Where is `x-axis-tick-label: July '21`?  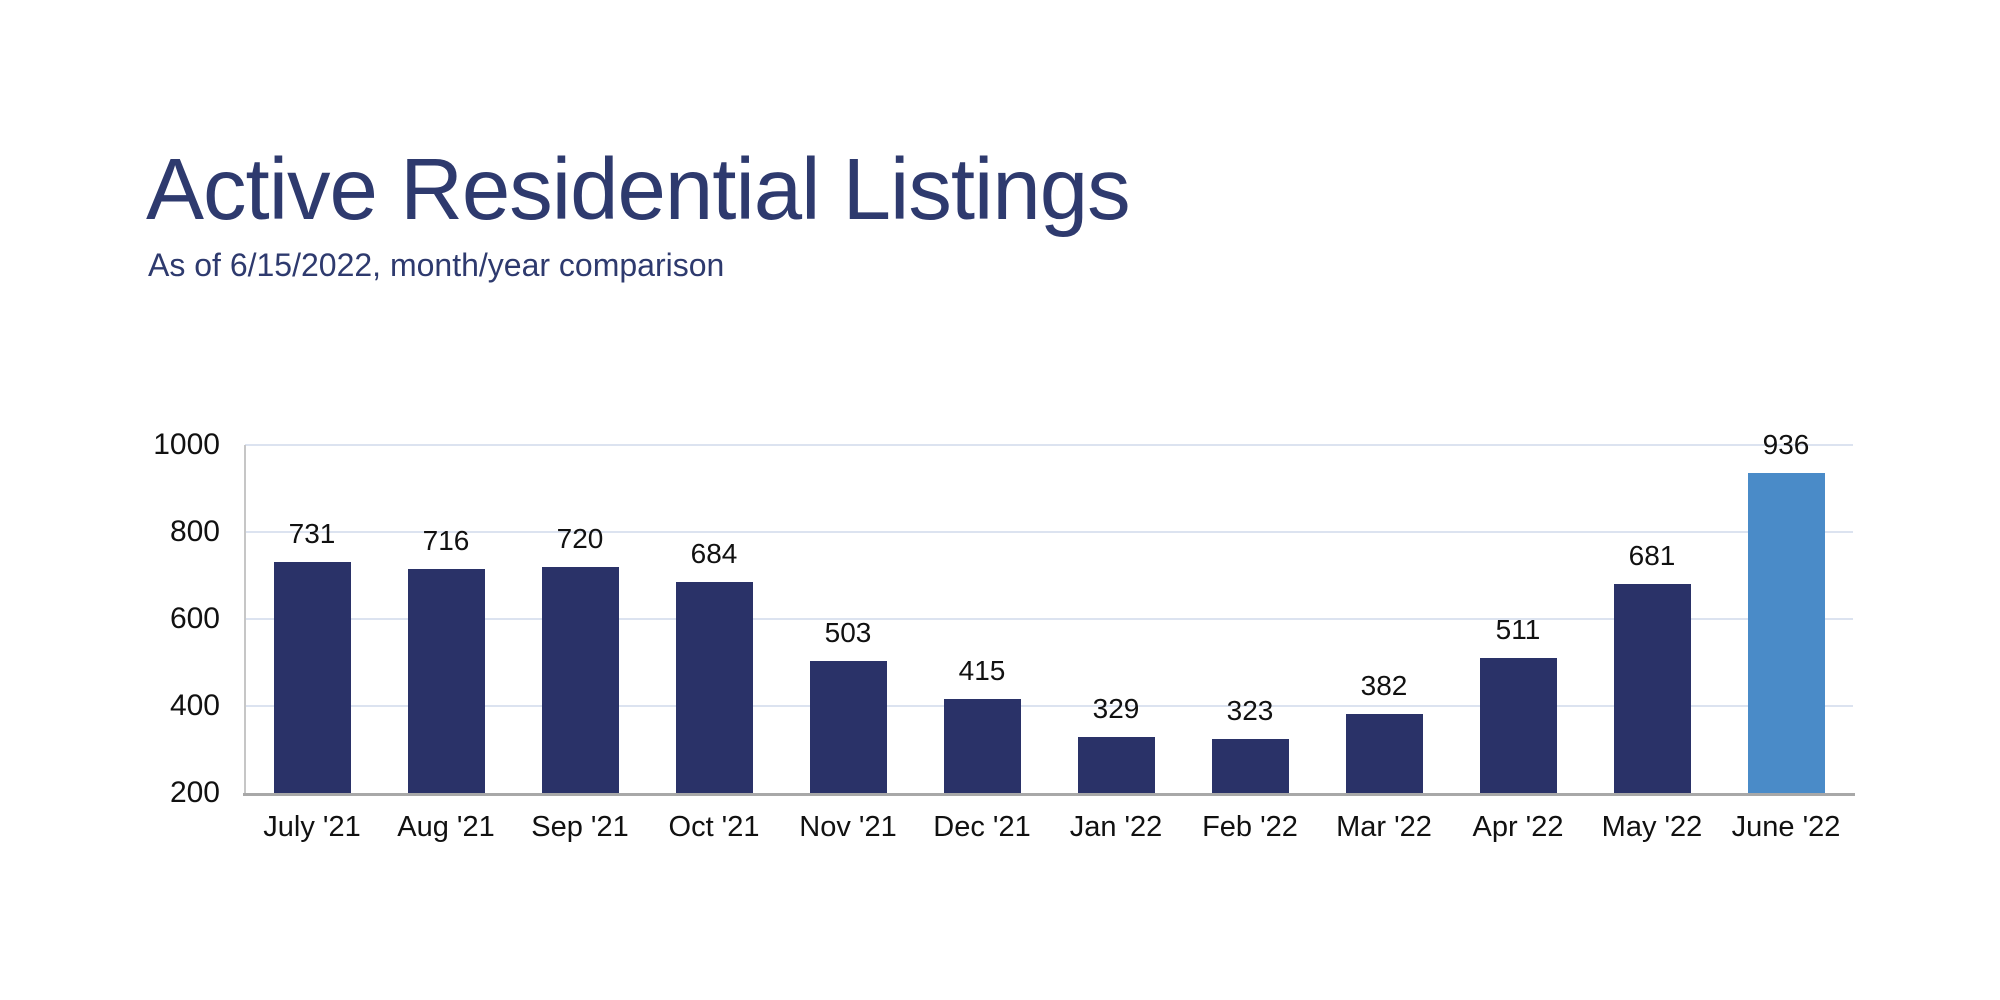 x-axis-tick-label: July '21 is located at coordinates (312, 827).